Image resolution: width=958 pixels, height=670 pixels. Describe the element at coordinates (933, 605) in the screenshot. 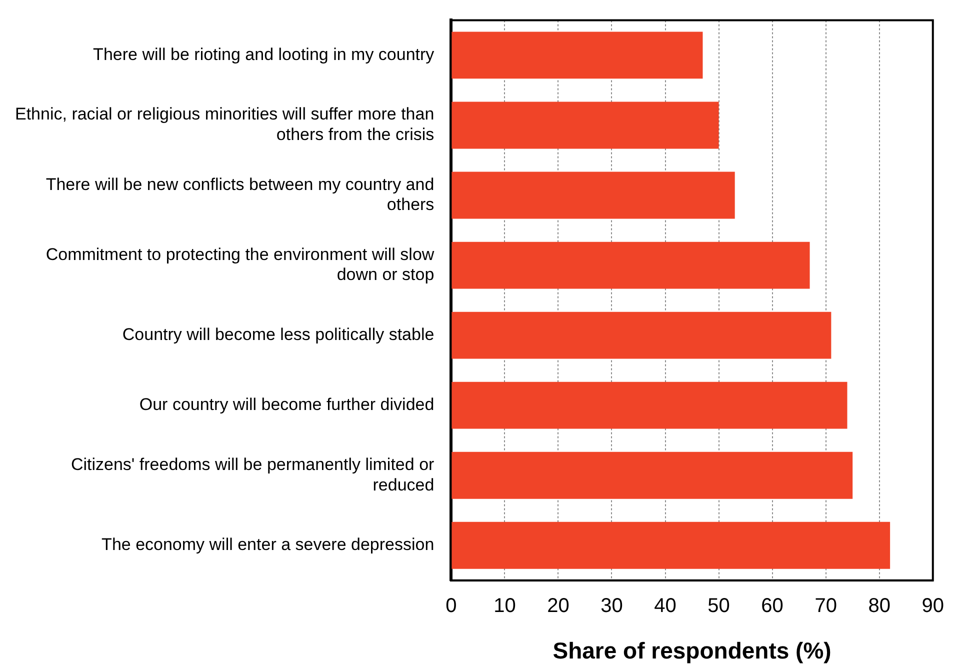

I see `x-tick-label: 90` at that location.